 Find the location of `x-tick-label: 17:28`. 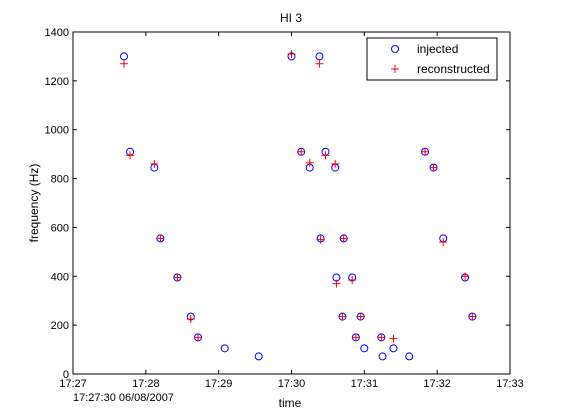

x-tick-label: 17:28 is located at coordinates (146, 384).